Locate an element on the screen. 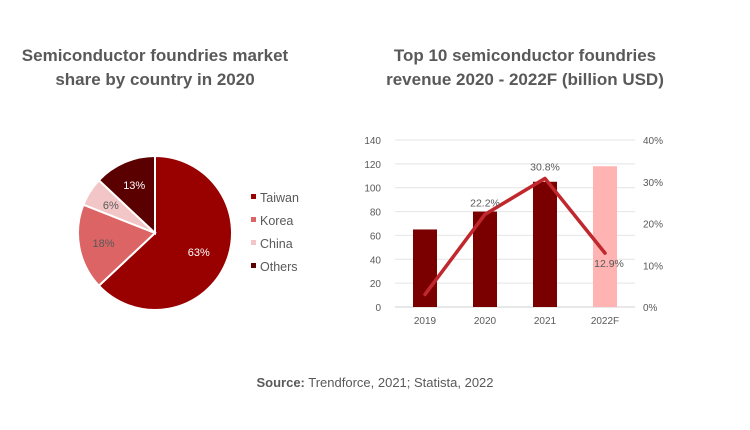 The width and height of the screenshot is (750, 430). legend-label-taiwan: Taiwan is located at coordinates (279, 198).